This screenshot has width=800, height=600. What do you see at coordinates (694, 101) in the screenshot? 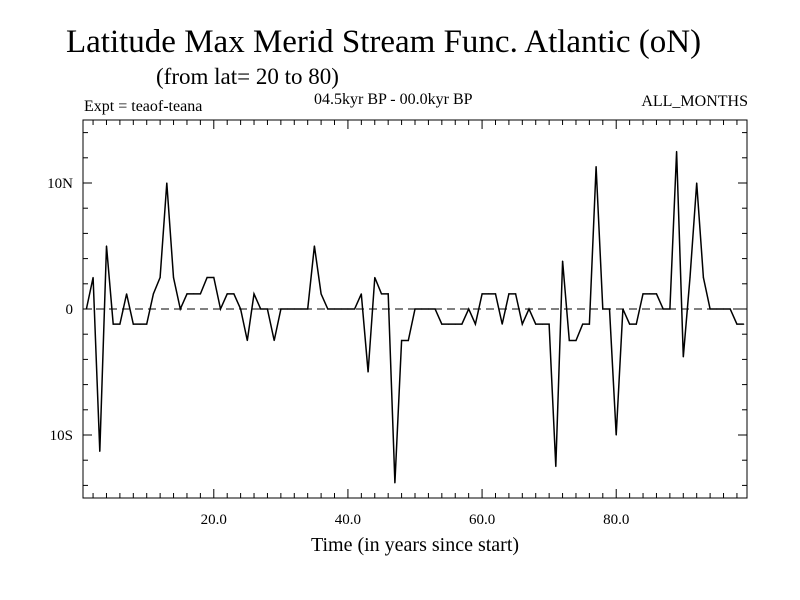
I see `months-label: ALL_MONTHS` at bounding box center [694, 101].